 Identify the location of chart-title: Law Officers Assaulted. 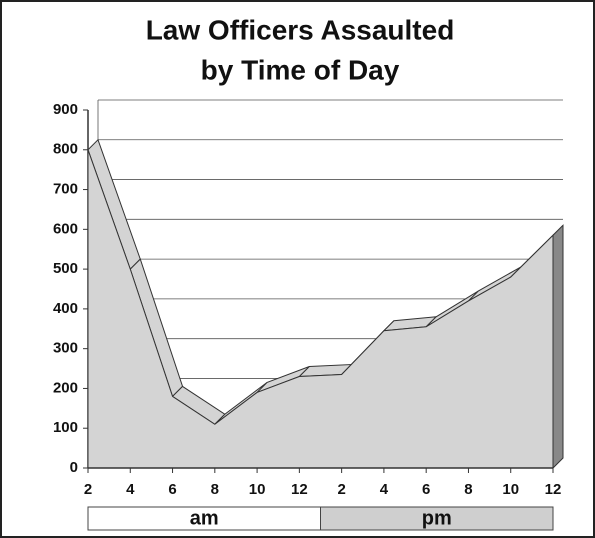
(300, 29).